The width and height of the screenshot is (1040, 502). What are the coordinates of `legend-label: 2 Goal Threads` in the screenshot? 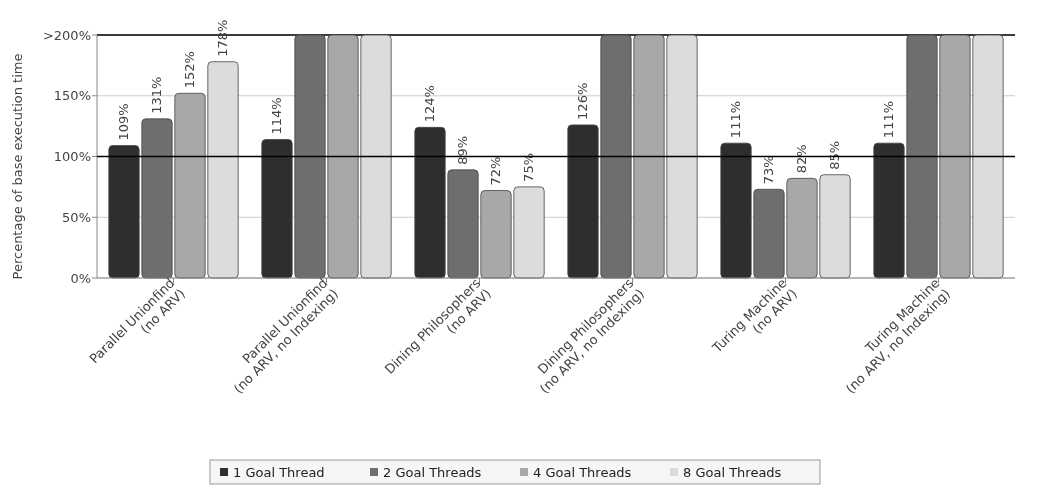 It's located at (432, 472).